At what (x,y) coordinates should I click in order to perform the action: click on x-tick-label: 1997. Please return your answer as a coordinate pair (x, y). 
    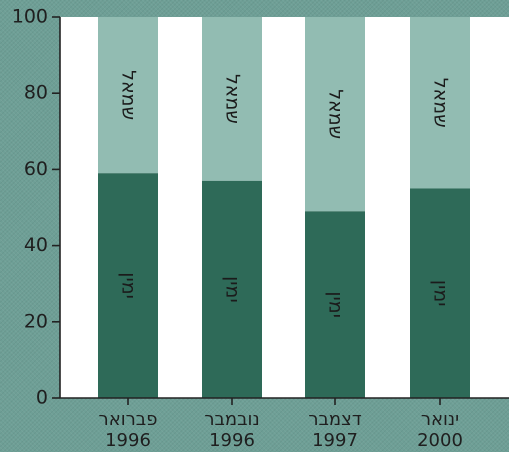
    Looking at the image, I should click on (335, 440).